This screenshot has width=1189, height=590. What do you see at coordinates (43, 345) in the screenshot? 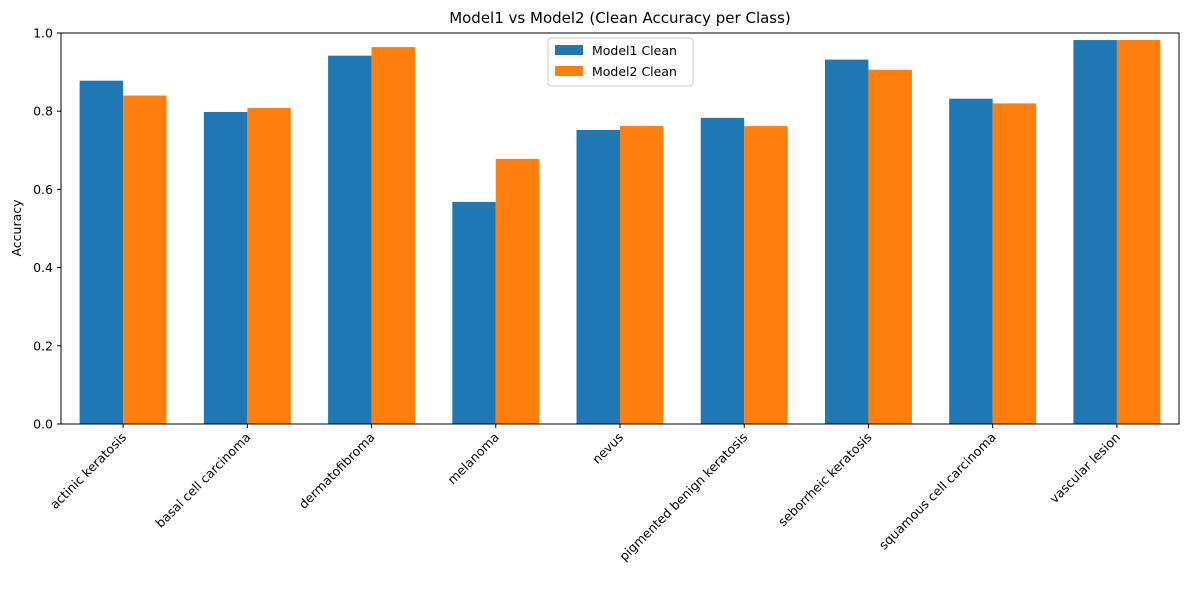
I see `y-tick-label-1: 0.2` at bounding box center [43, 345].